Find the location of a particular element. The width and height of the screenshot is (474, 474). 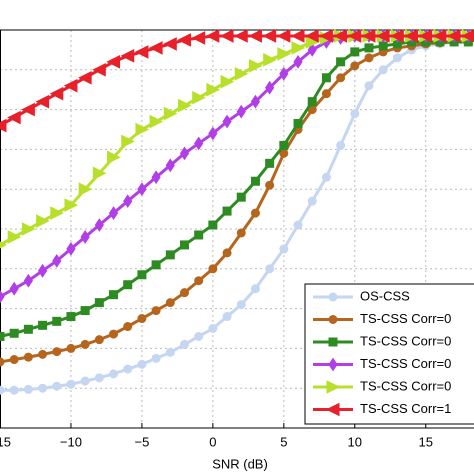

legend-label: OS-CSS is located at coordinates (385, 295).